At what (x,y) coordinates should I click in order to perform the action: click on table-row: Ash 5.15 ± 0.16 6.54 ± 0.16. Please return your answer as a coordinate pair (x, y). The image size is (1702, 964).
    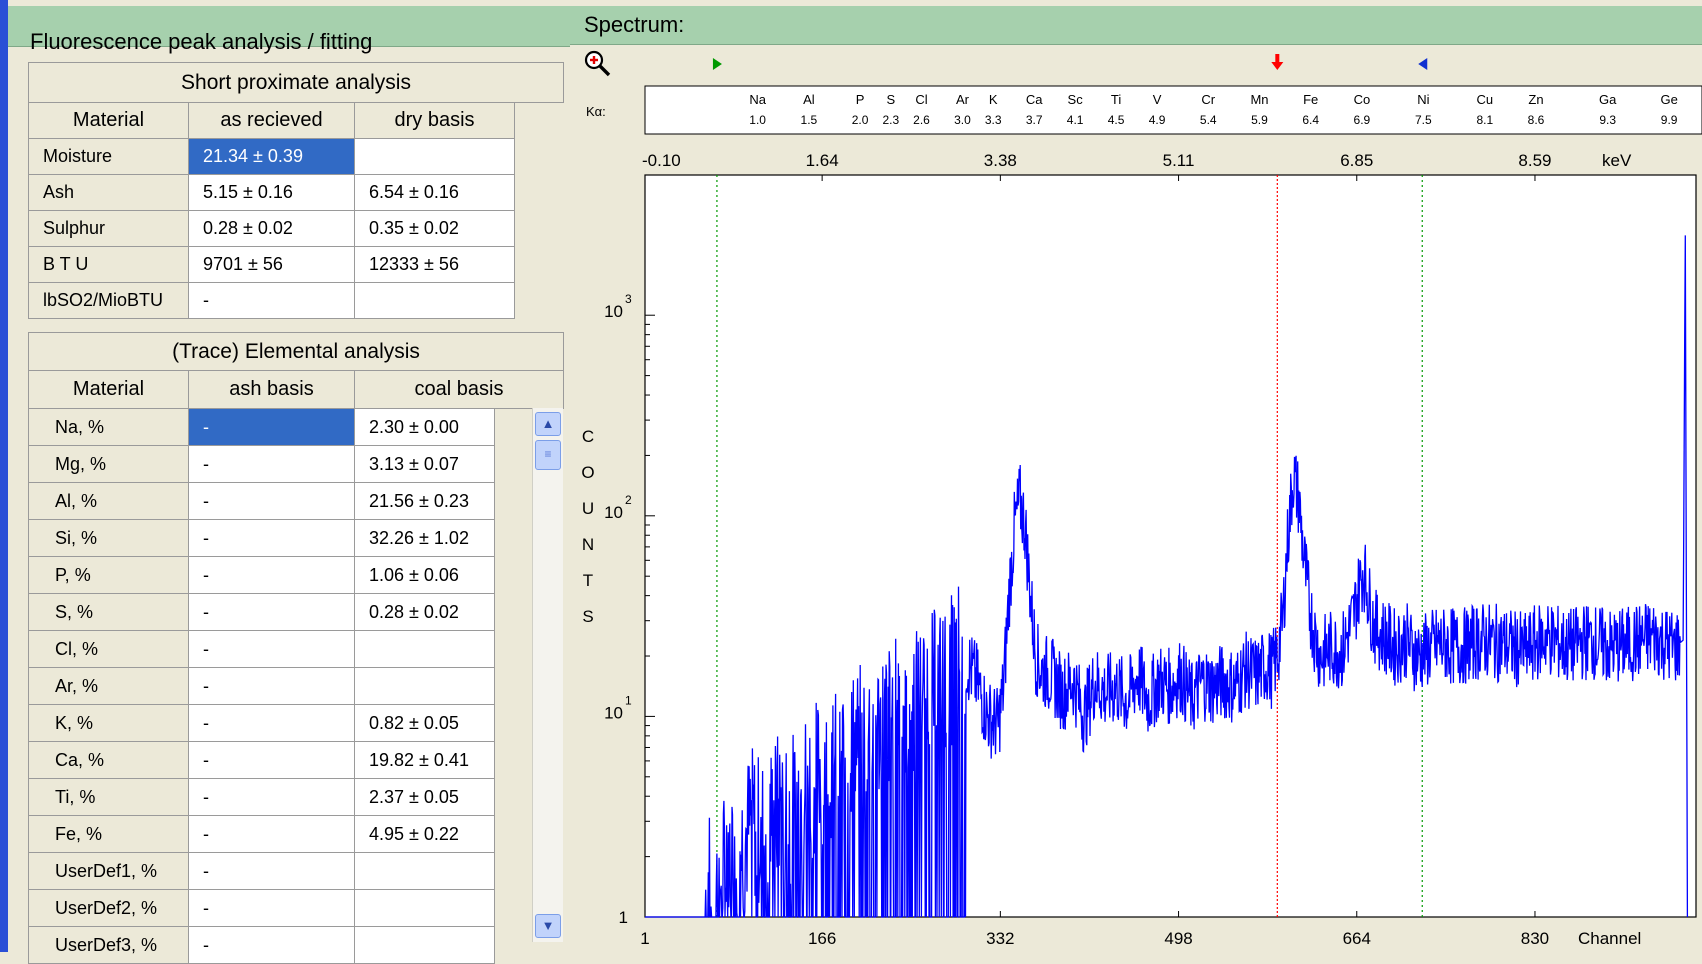
    Looking at the image, I should click on (296, 192).